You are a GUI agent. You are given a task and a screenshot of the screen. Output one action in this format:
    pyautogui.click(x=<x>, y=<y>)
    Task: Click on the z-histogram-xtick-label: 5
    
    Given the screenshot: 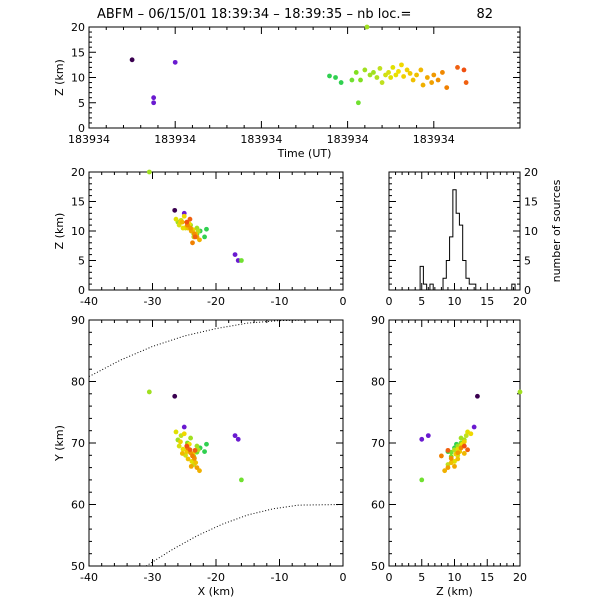 What is the action you would take?
    pyautogui.click(x=421, y=301)
    